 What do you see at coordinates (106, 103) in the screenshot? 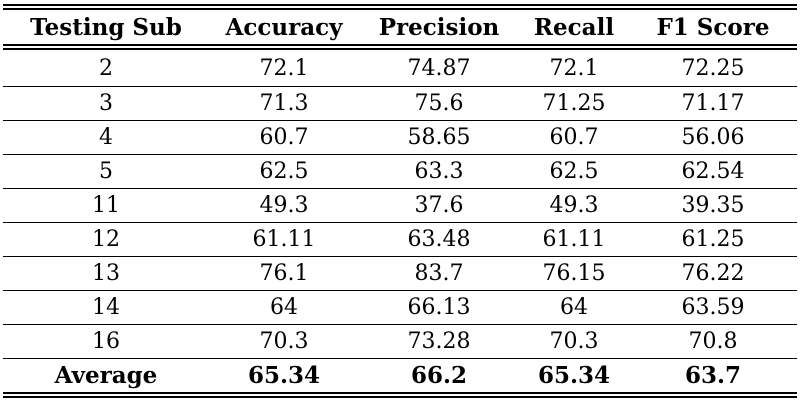
I see `cell-testing-sub: 3` at bounding box center [106, 103].